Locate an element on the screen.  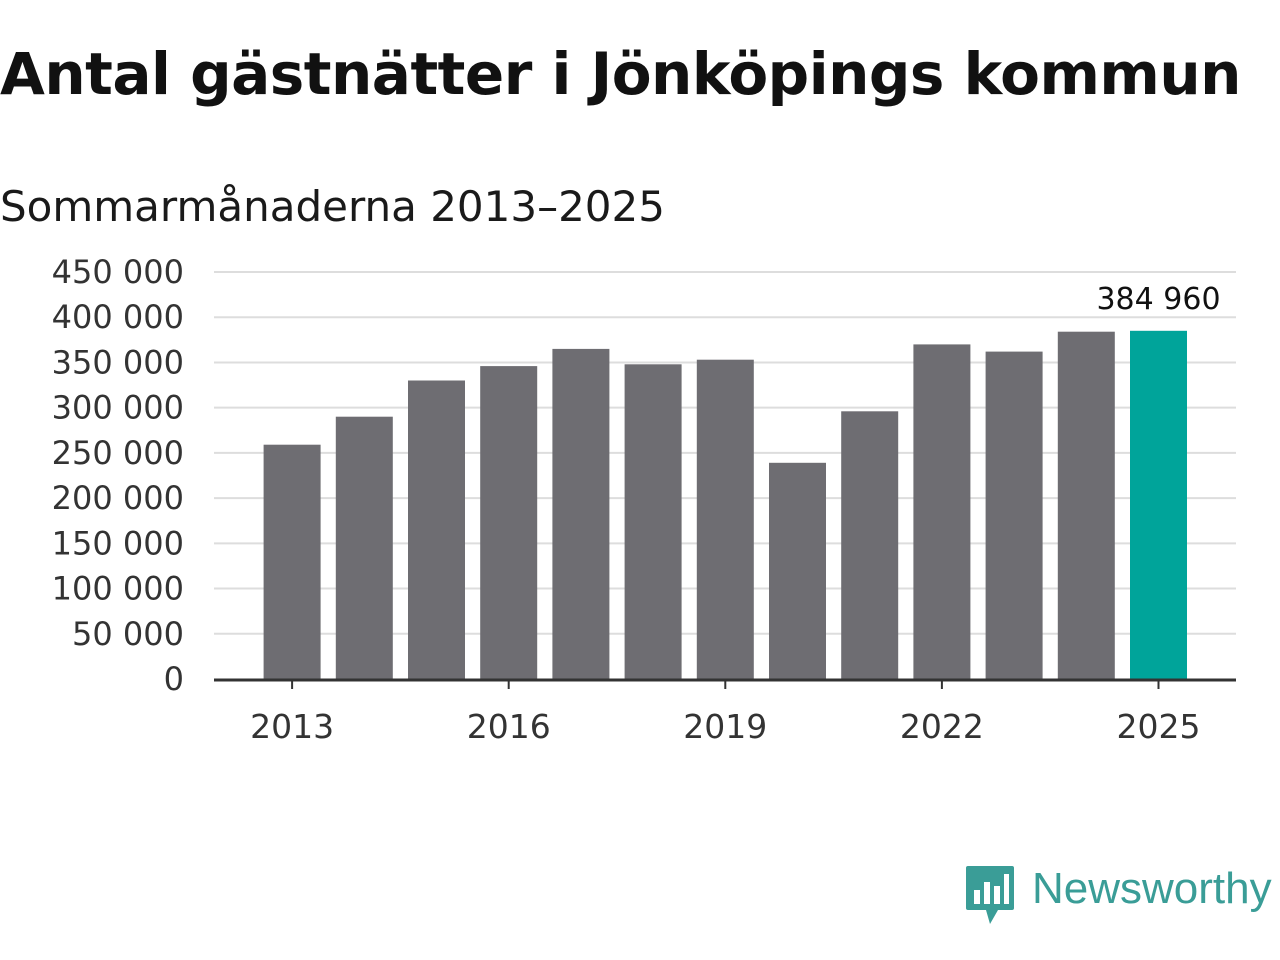
bar-2023 is located at coordinates (1014, 515).